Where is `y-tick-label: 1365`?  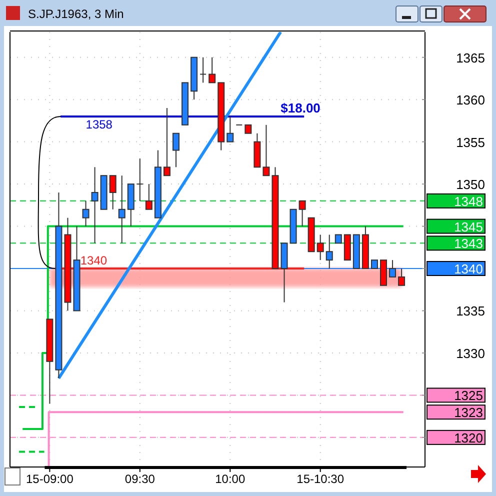
y-tick-label: 1365 is located at coordinates (470, 58).